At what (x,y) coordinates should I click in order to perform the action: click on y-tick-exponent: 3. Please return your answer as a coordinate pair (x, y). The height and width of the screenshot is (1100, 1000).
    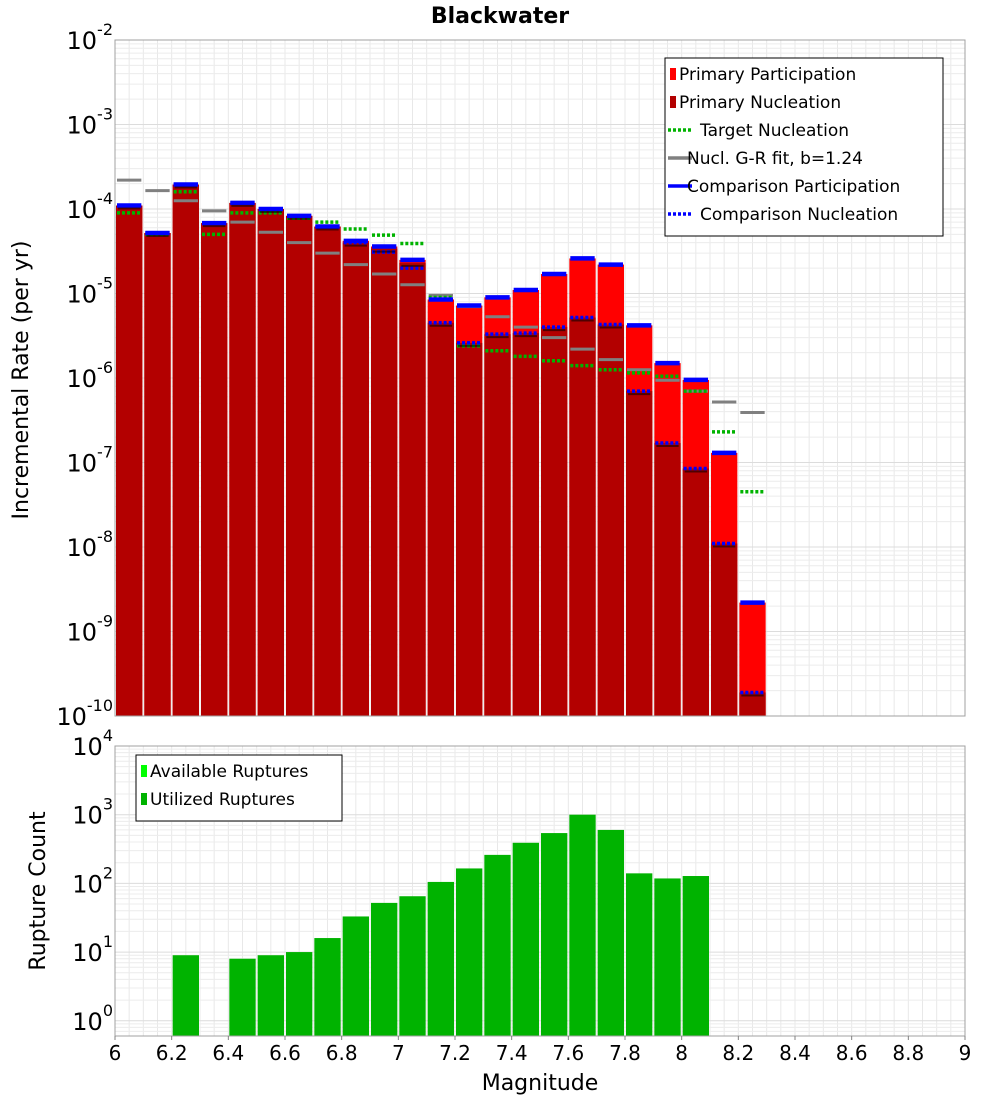
    Looking at the image, I should click on (108, 804).